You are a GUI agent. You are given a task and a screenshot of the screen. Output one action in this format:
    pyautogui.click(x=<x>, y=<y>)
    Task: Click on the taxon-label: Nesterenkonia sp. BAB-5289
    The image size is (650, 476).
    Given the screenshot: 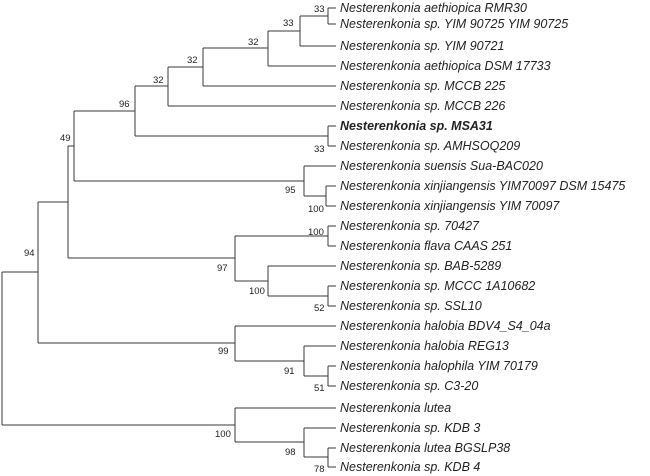 What is the action you would take?
    pyautogui.click(x=420, y=266)
    